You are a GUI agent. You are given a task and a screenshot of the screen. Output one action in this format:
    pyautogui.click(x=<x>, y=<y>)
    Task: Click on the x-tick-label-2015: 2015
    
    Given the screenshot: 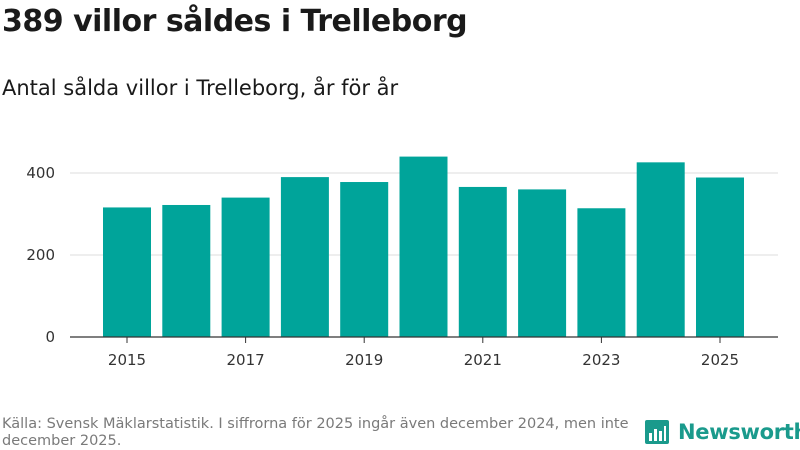 What is the action you would take?
    pyautogui.click(x=127, y=360)
    